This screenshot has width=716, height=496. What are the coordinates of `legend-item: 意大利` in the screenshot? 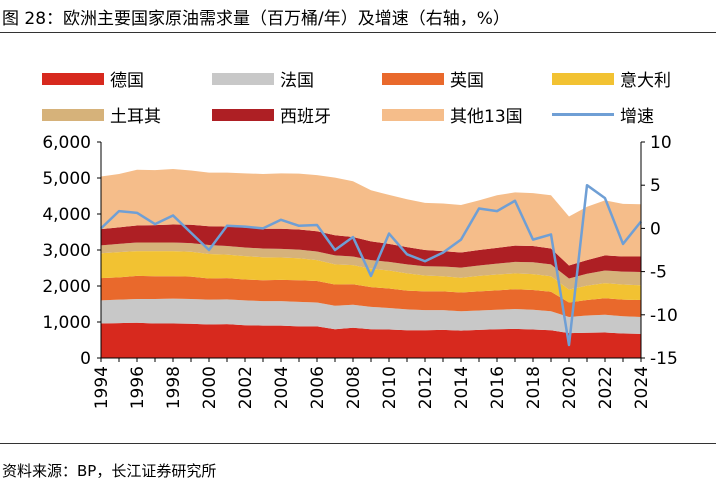 It's located at (611, 78).